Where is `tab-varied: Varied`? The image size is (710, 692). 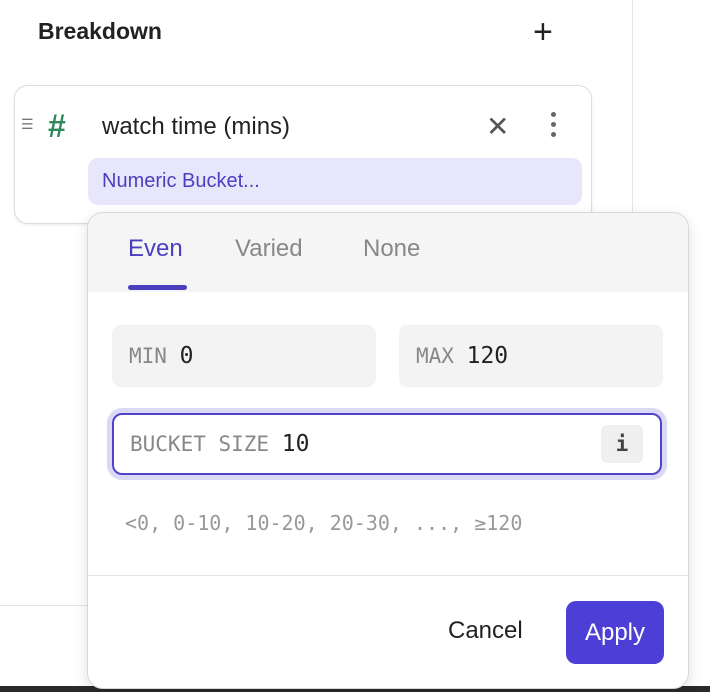
tab-varied: Varied is located at coordinates (269, 248).